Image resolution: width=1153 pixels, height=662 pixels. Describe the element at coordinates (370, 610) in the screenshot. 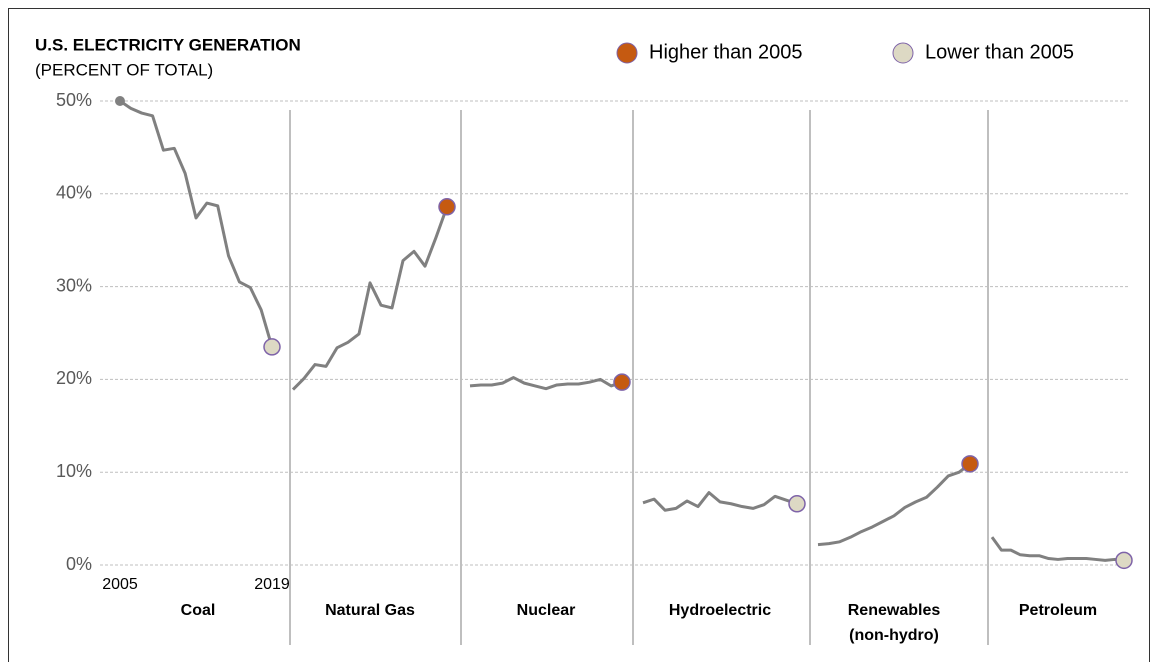

I see `panel-label: Natural Gas` at that location.